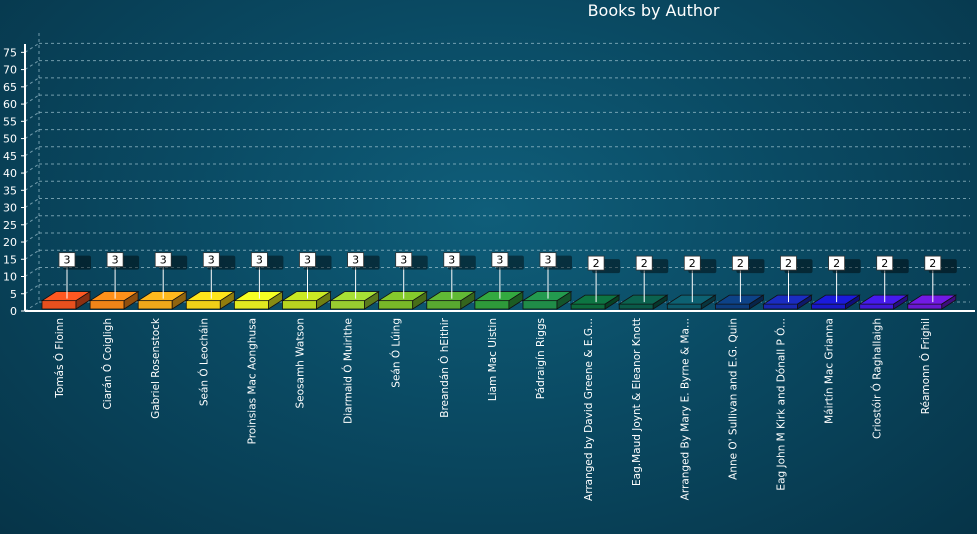 Image resolution: width=977 pixels, height=534 pixels. What do you see at coordinates (444, 367) in the screenshot?
I see `x-tick-label: Breandán Ó hEithir` at bounding box center [444, 367].